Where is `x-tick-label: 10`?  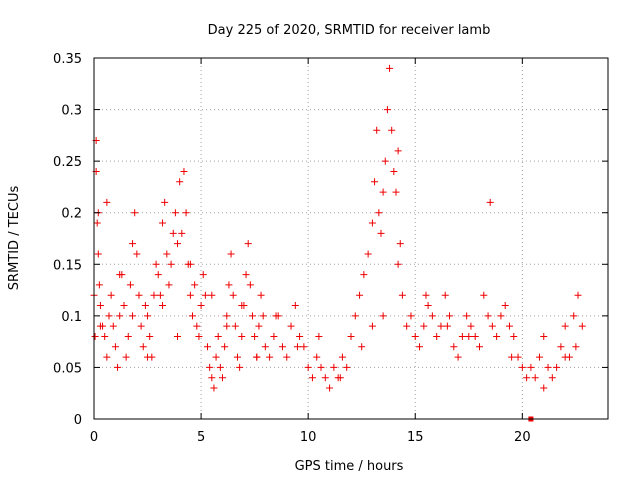
x-tick-label: 10 is located at coordinates (308, 437).